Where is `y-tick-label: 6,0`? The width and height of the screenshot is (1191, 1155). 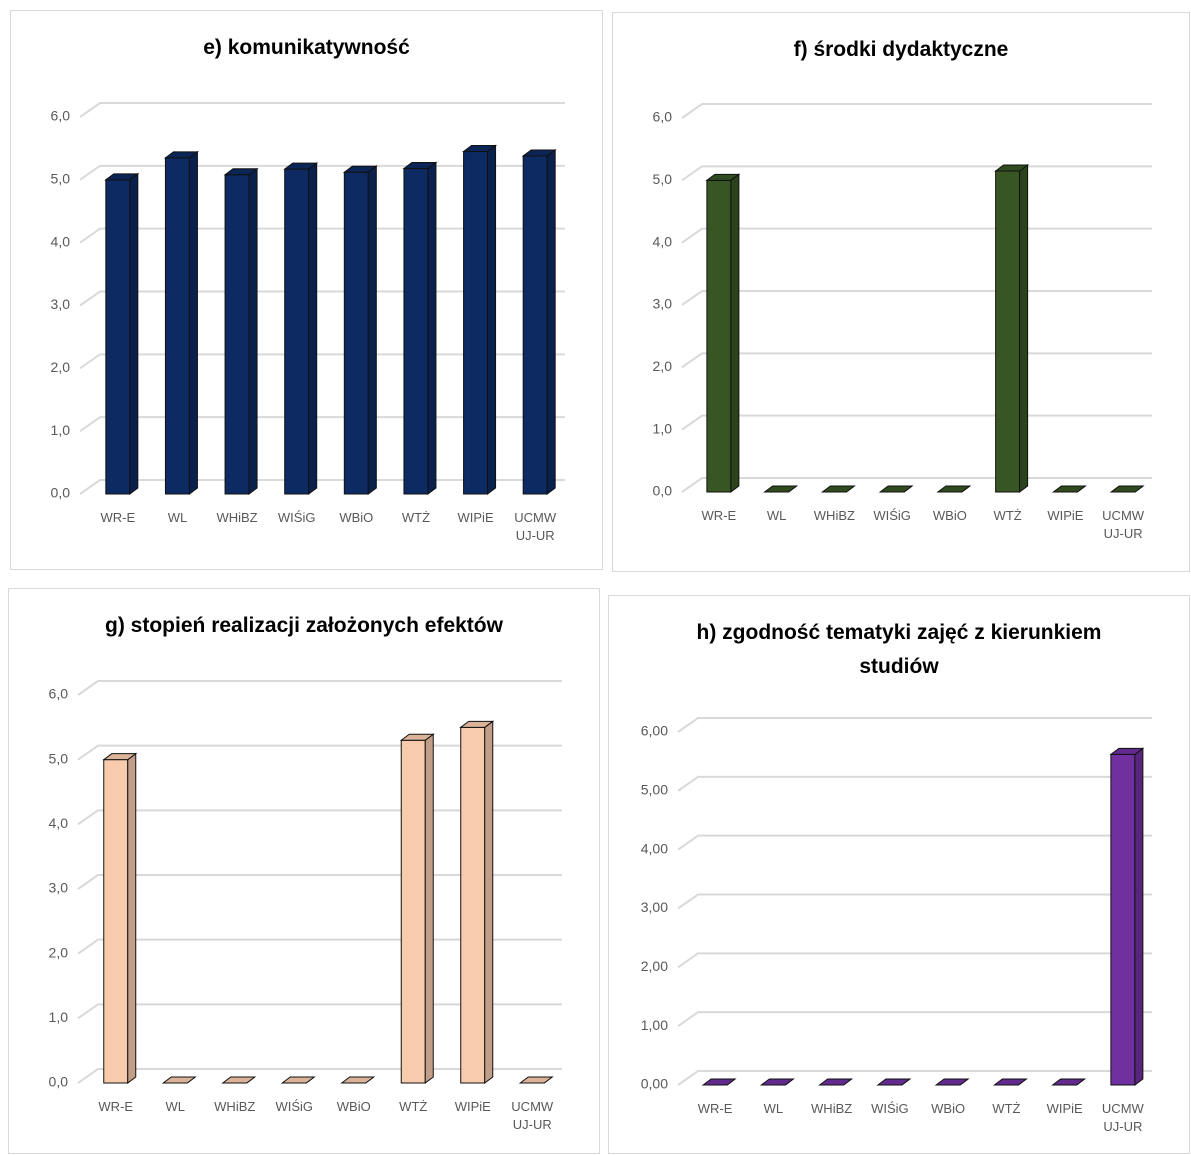 y-tick-label: 6,0 is located at coordinates (61, 116).